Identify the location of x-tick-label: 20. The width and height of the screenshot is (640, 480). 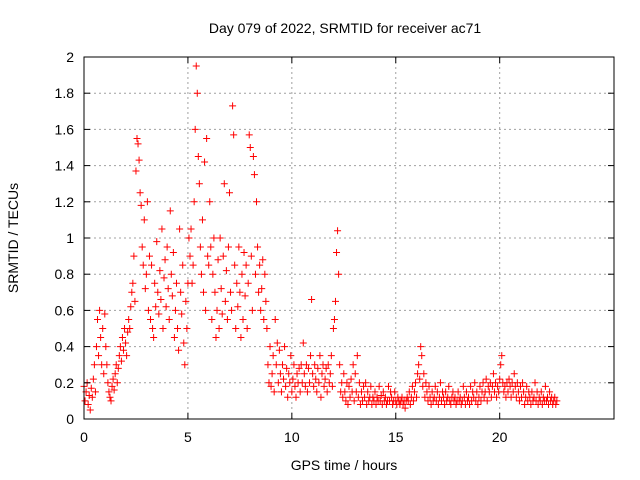
(500, 437).